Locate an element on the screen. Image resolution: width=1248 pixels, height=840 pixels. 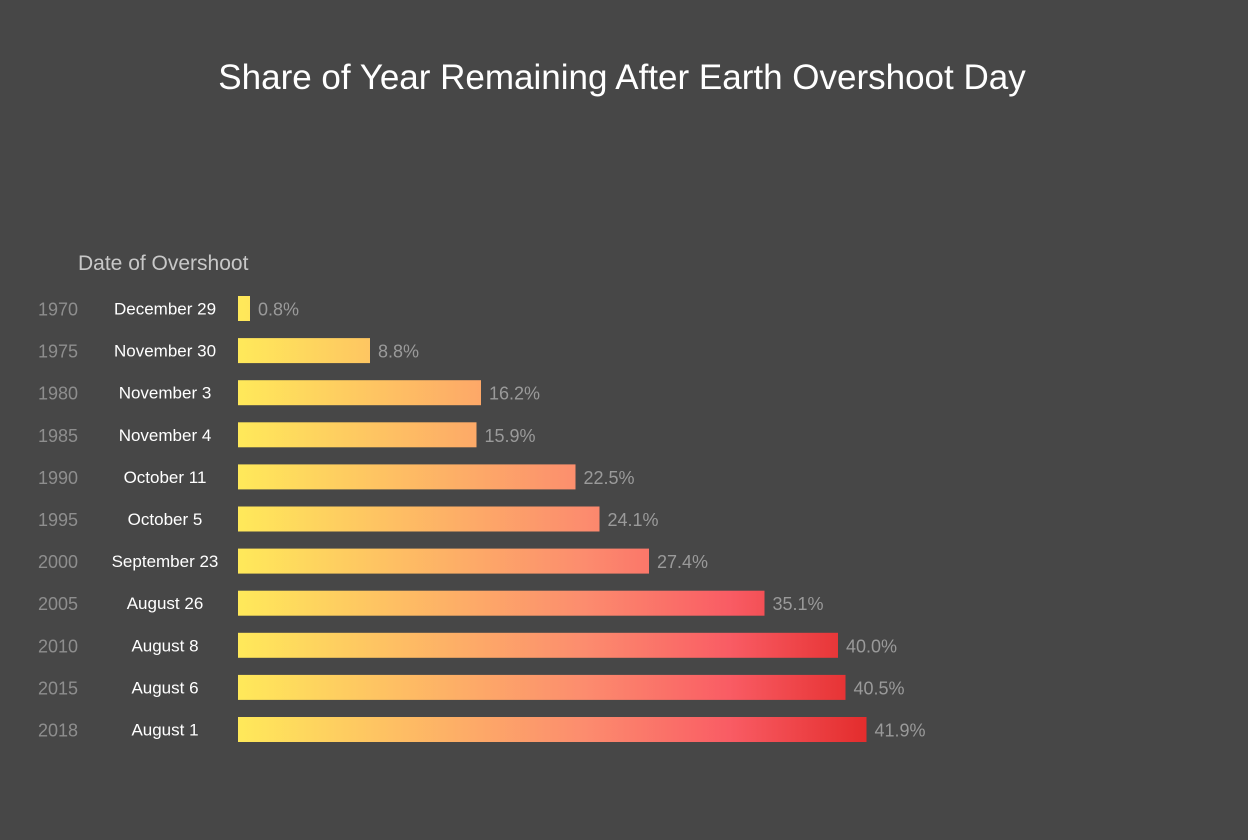
overshoot-date-label: August 1 is located at coordinates (164, 730).